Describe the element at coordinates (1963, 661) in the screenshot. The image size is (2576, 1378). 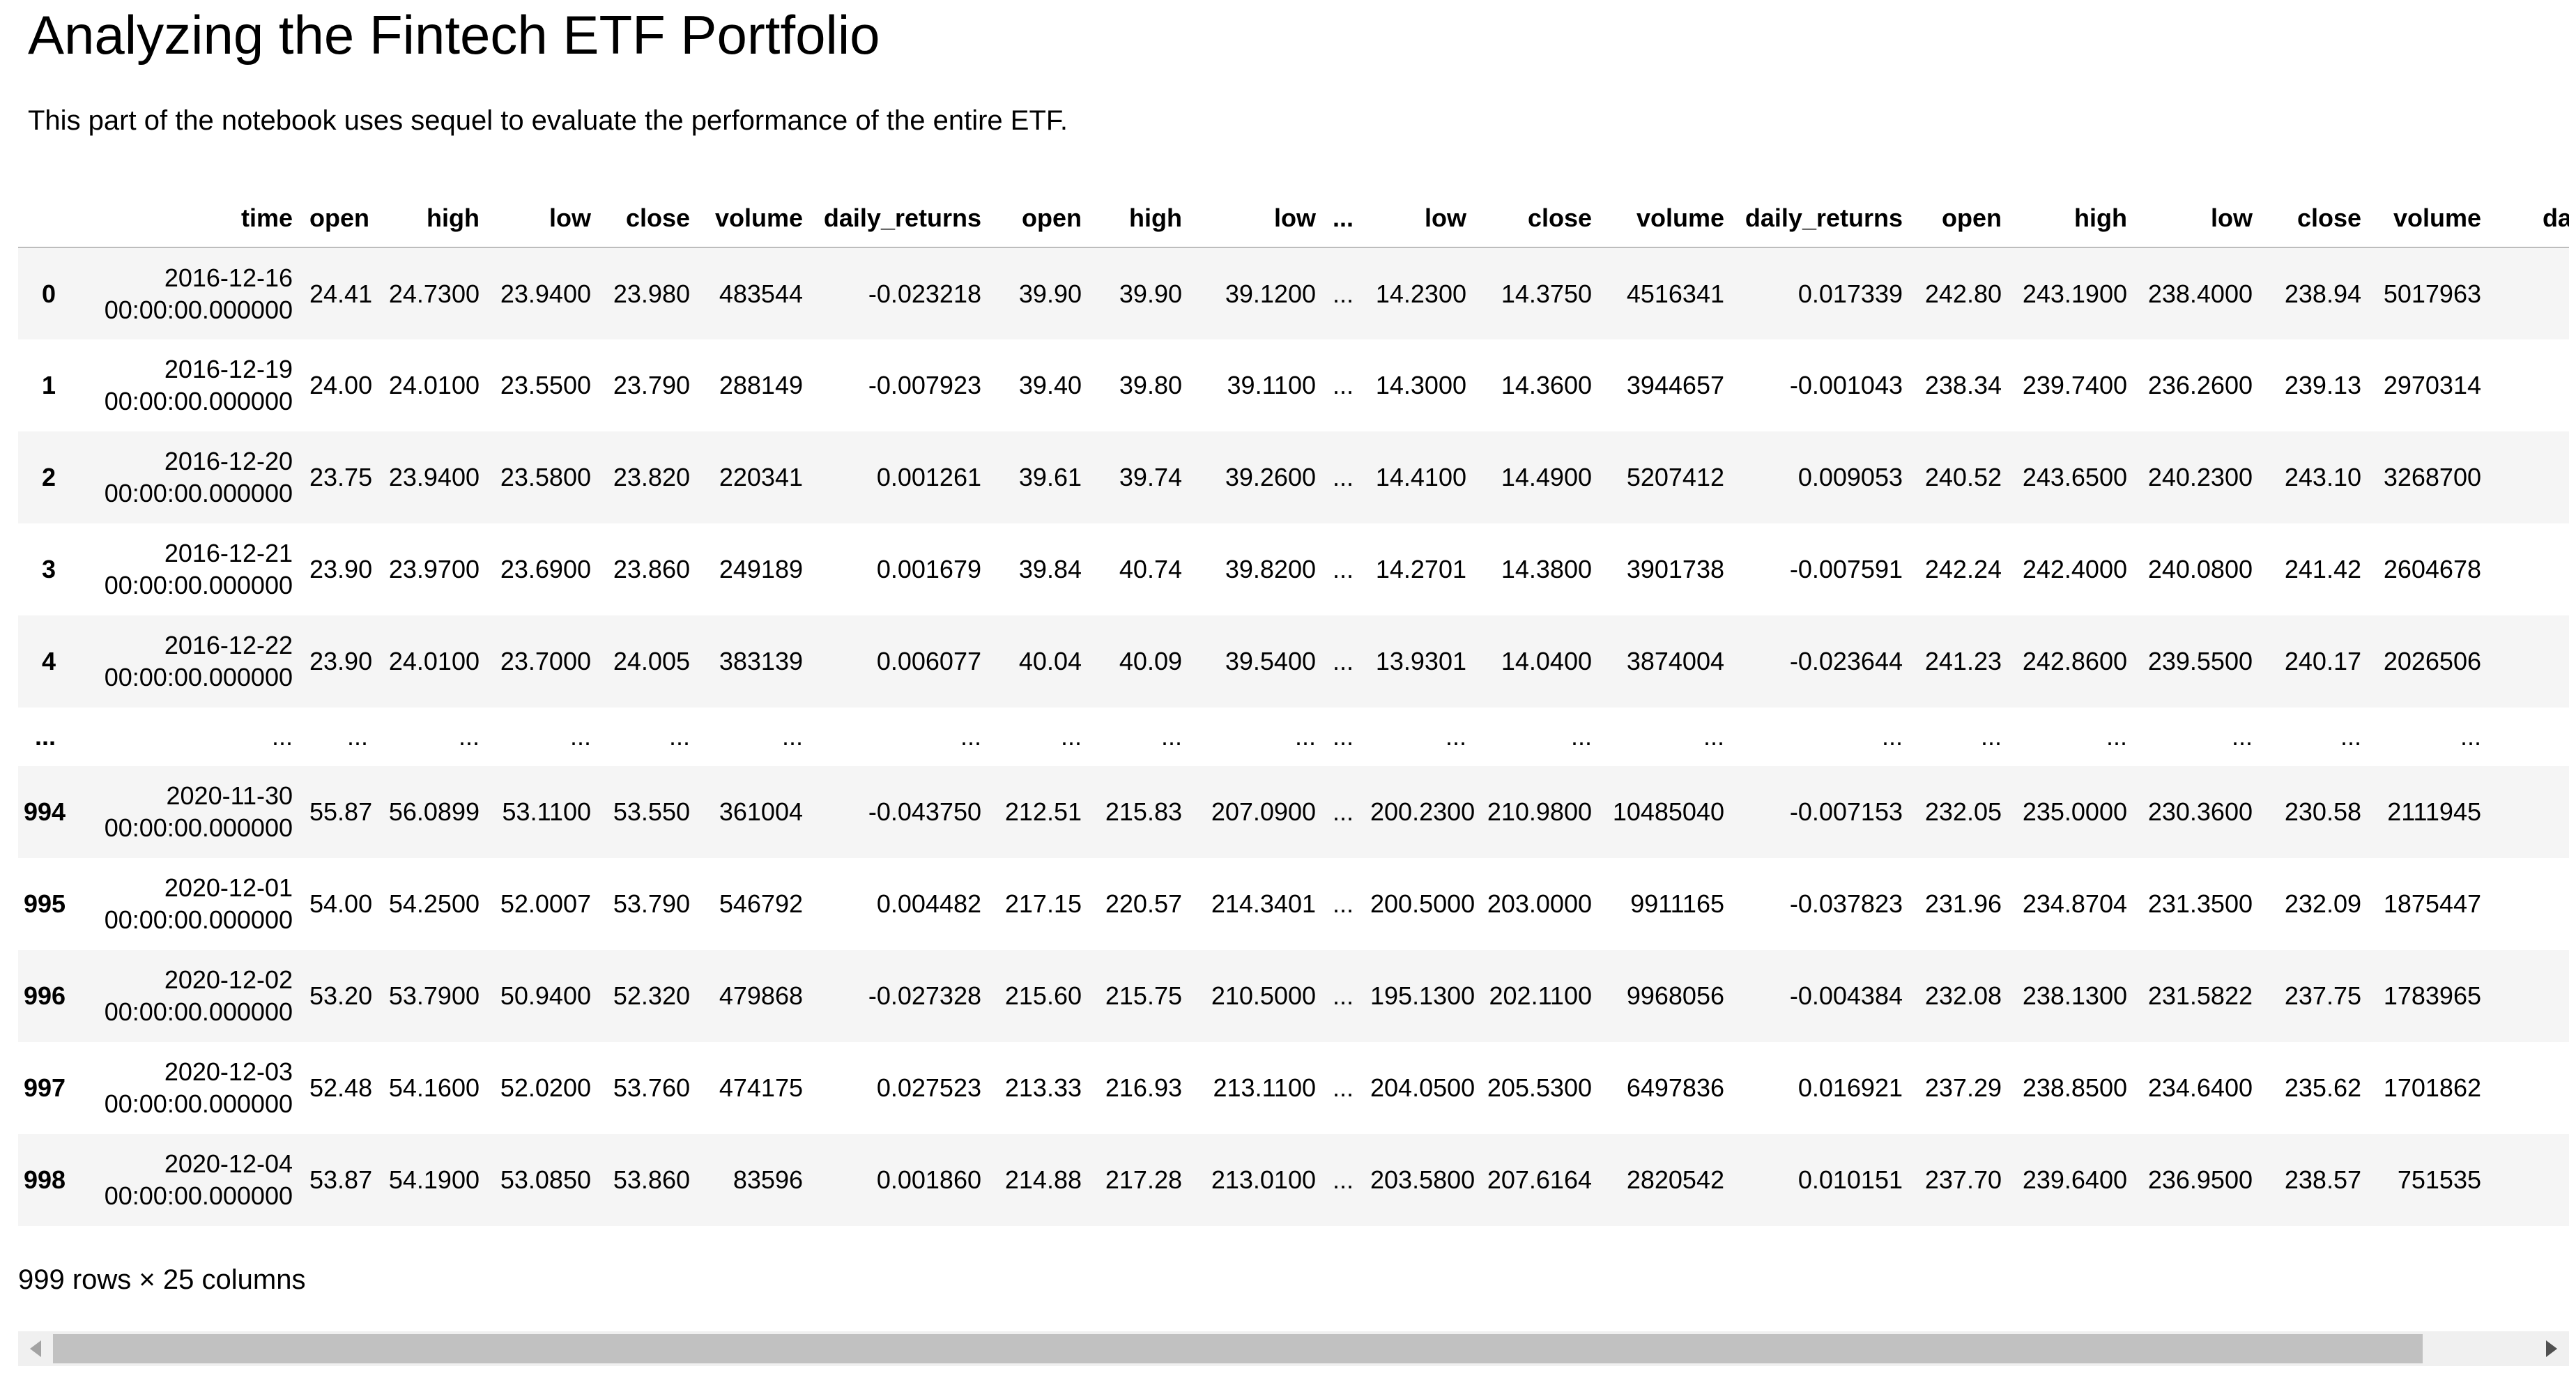
I see `table-cell: 241.23` at that location.